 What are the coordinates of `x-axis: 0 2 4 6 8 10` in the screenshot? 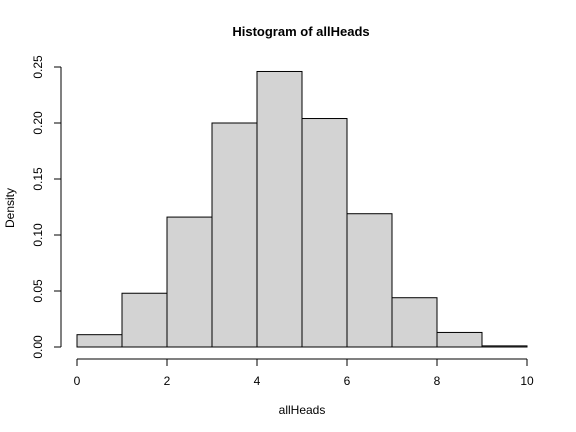 It's located at (304, 373).